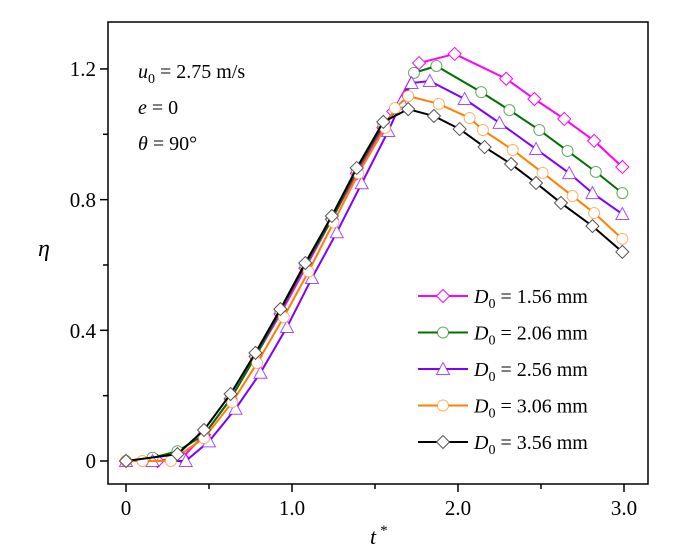  I want to click on legend-label: D0 = 3.06 mm, so click(530, 409).